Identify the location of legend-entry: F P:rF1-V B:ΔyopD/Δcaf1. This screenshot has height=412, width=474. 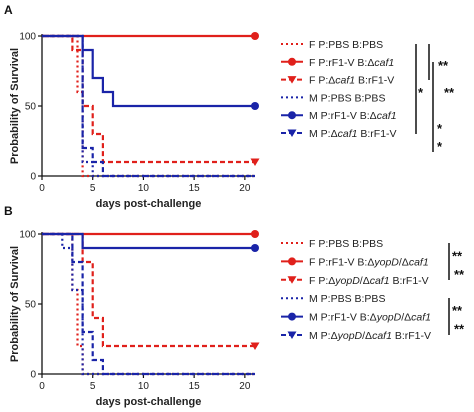
(355, 262).